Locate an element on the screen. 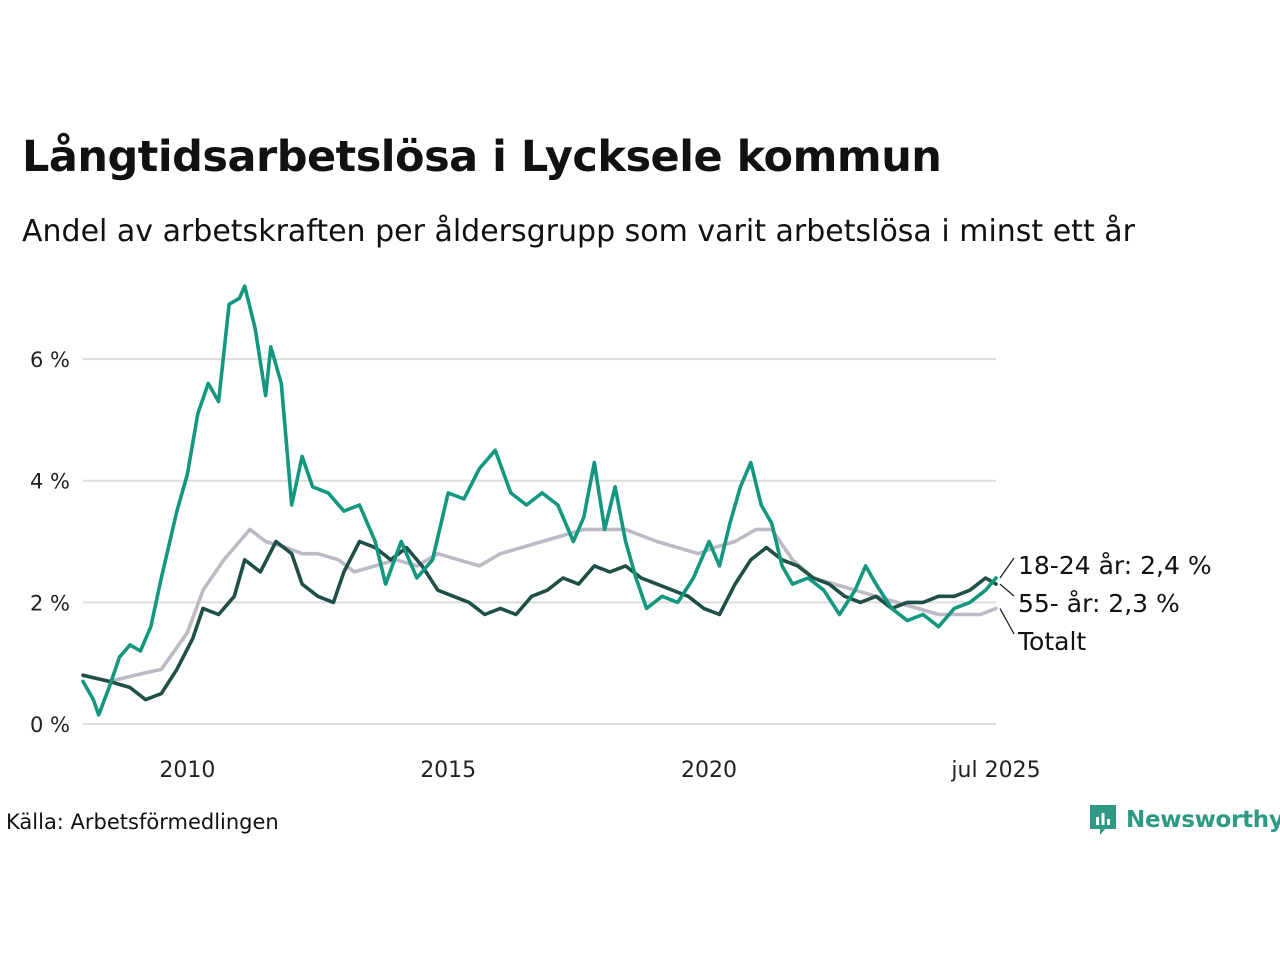 This screenshot has width=1280, height=960. end-labels: 18-24 år: 2,4 % 55- år: 2,3 % Totalt is located at coordinates (1105, 603).